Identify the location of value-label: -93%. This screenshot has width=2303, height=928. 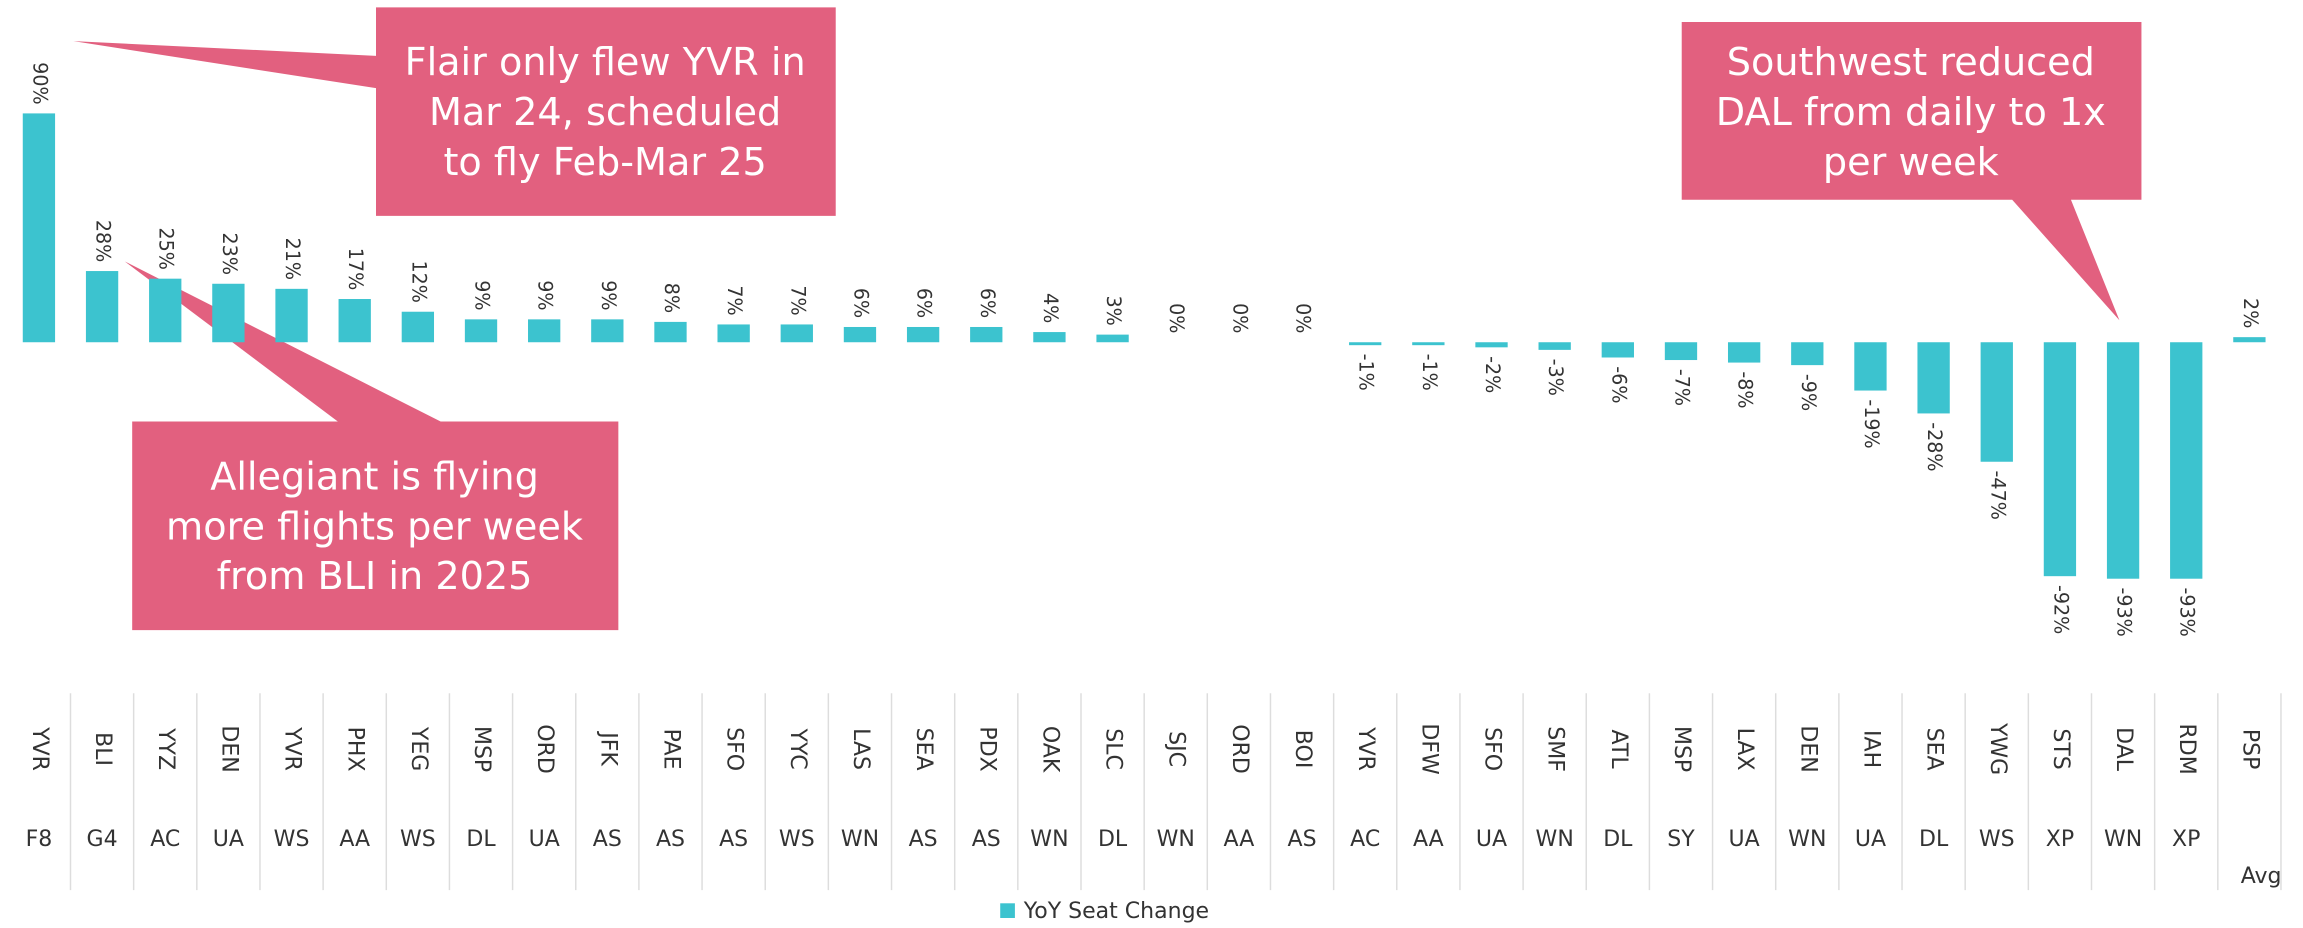
(2124, 612).